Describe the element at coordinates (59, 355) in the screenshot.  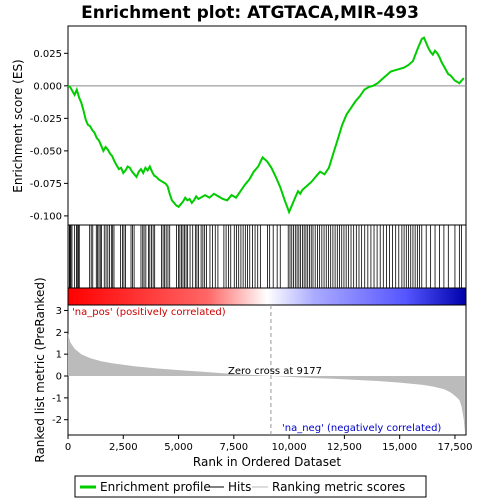
I see `metric-y-tick-label: 1` at that location.